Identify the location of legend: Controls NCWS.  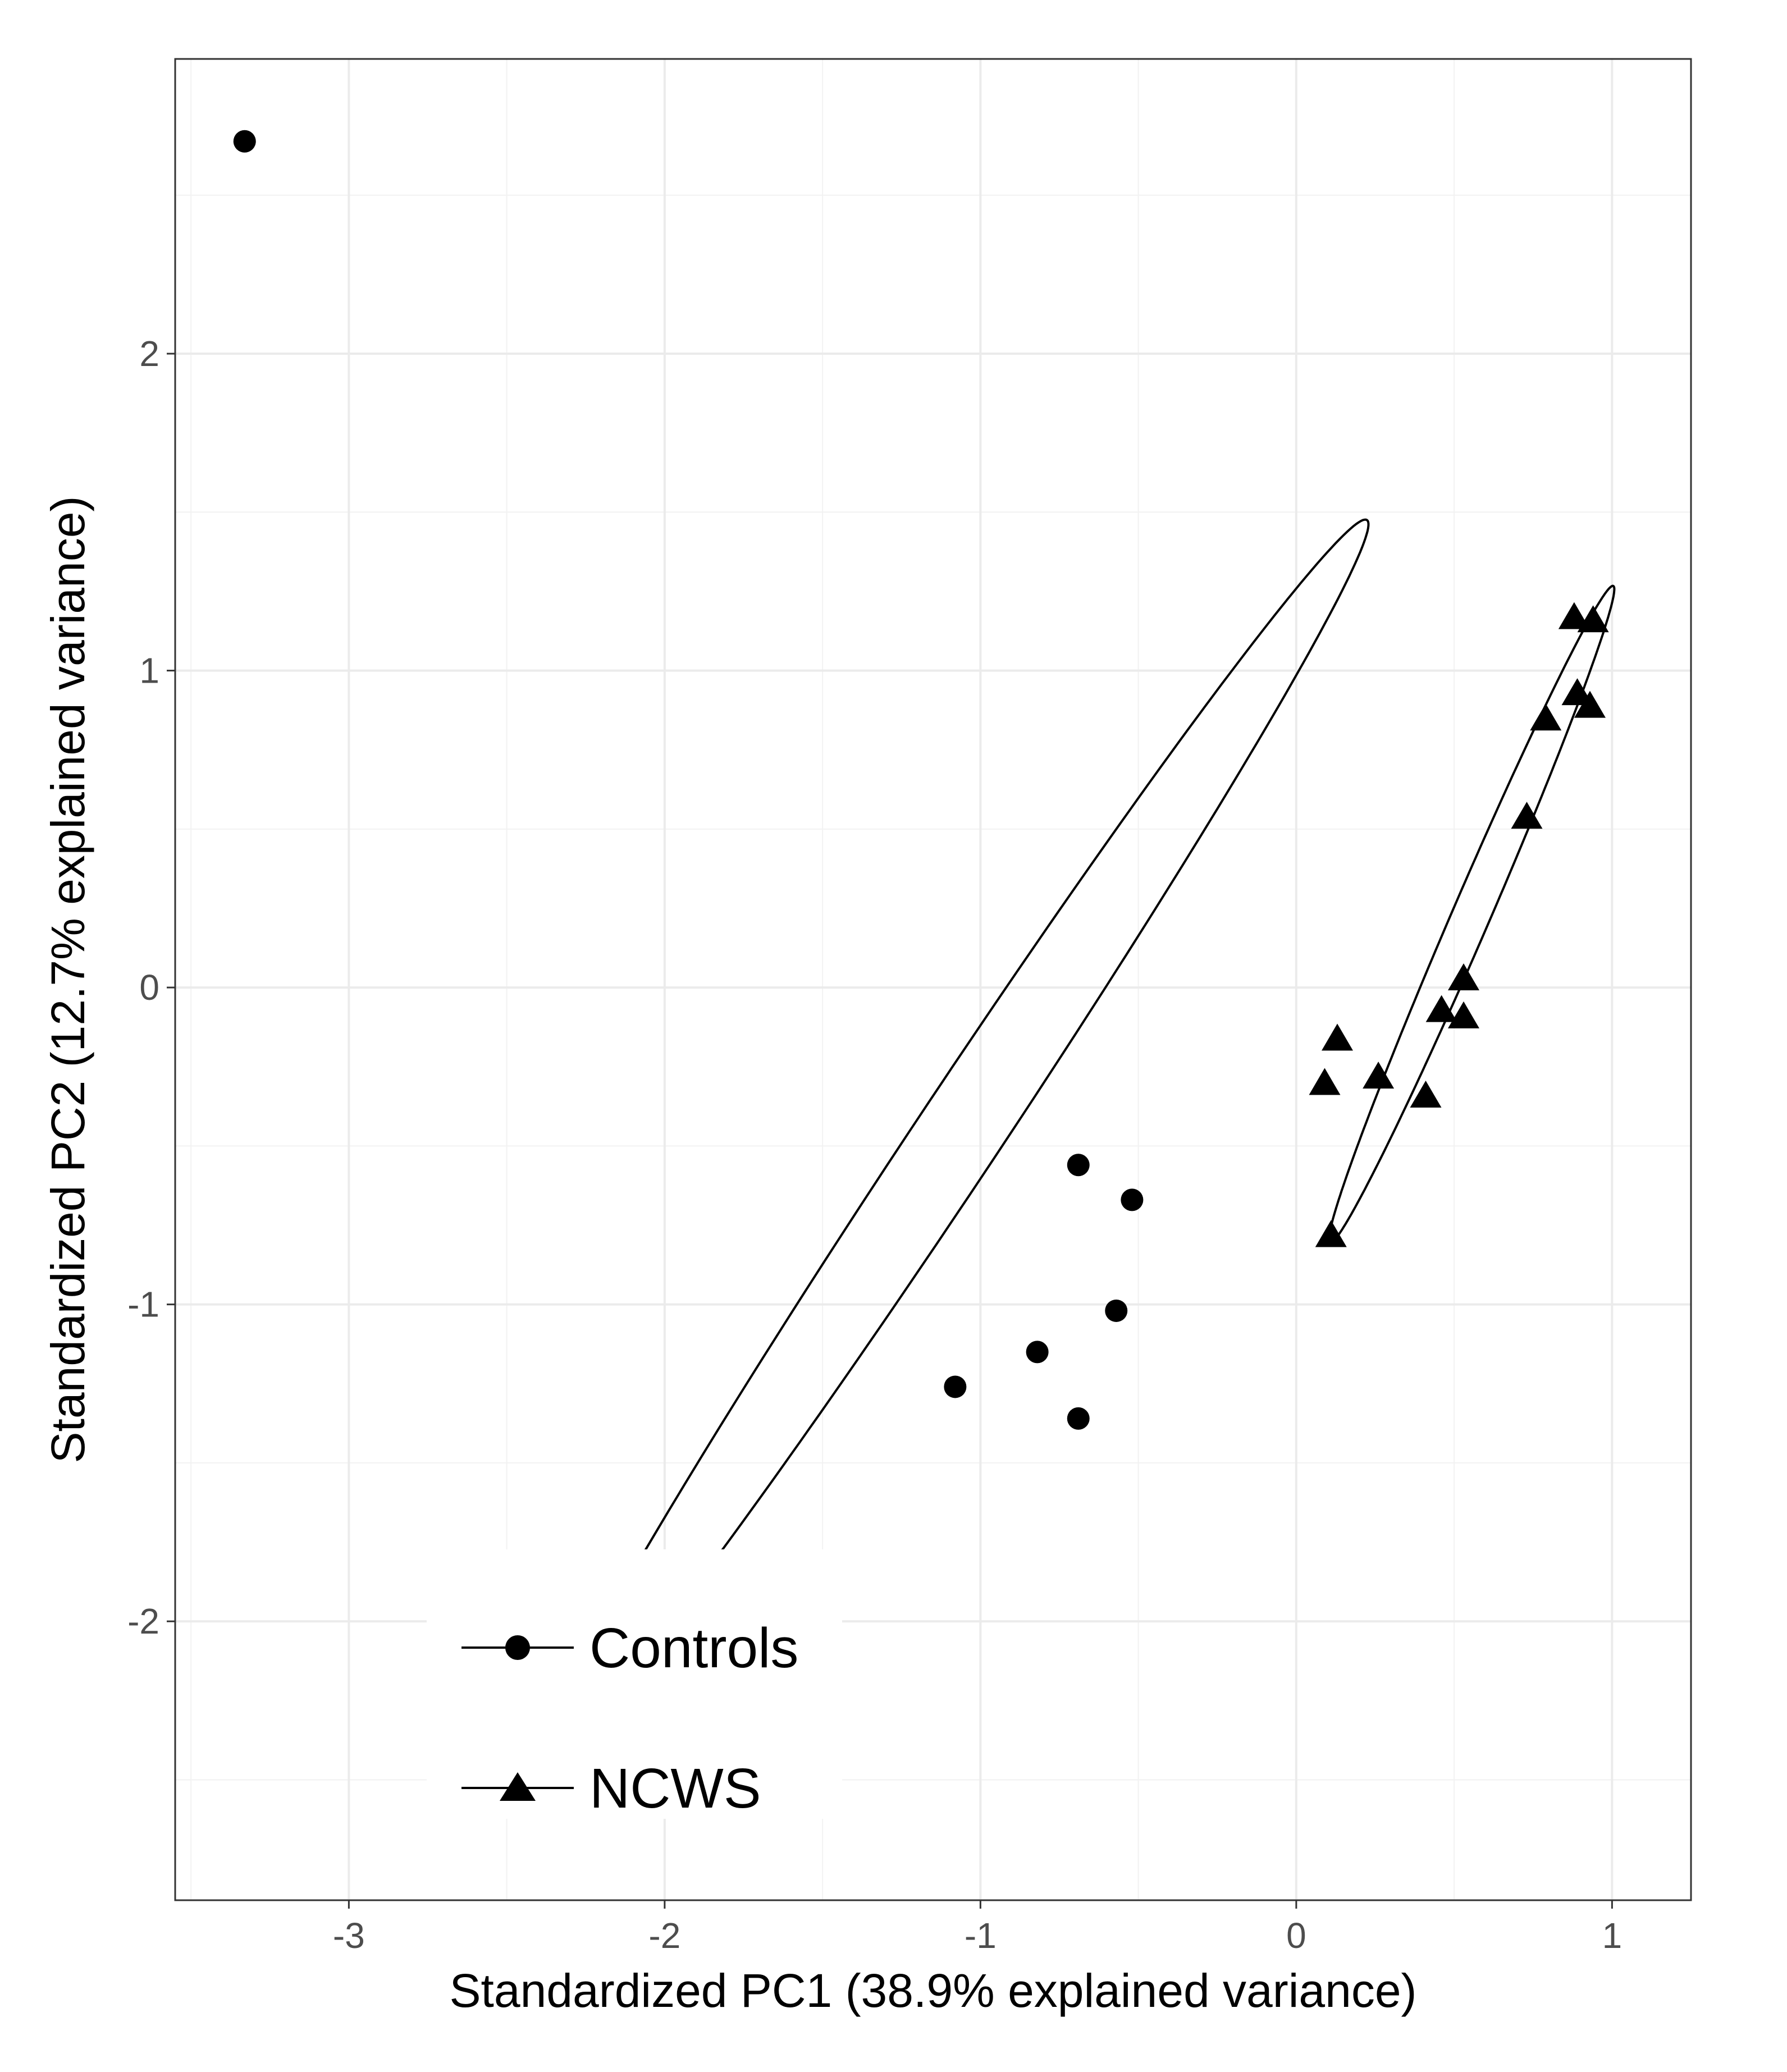
(634, 1684).